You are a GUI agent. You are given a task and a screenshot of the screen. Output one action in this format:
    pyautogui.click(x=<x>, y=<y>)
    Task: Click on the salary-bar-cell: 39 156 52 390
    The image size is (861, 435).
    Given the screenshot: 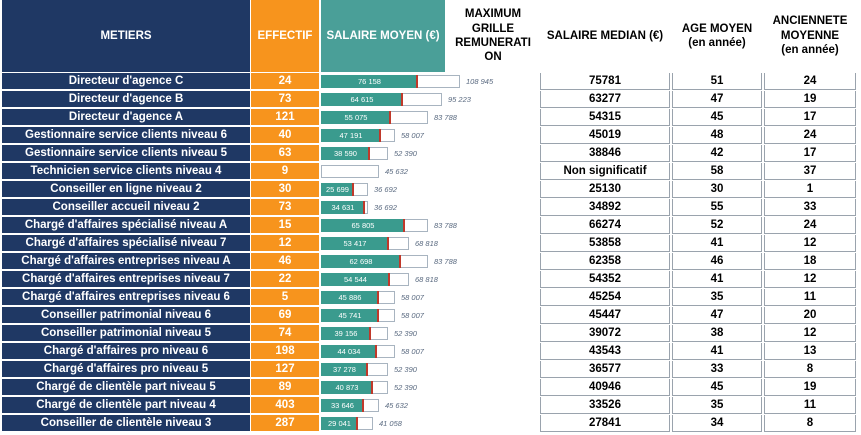 What is the action you would take?
    pyautogui.click(x=430, y=333)
    